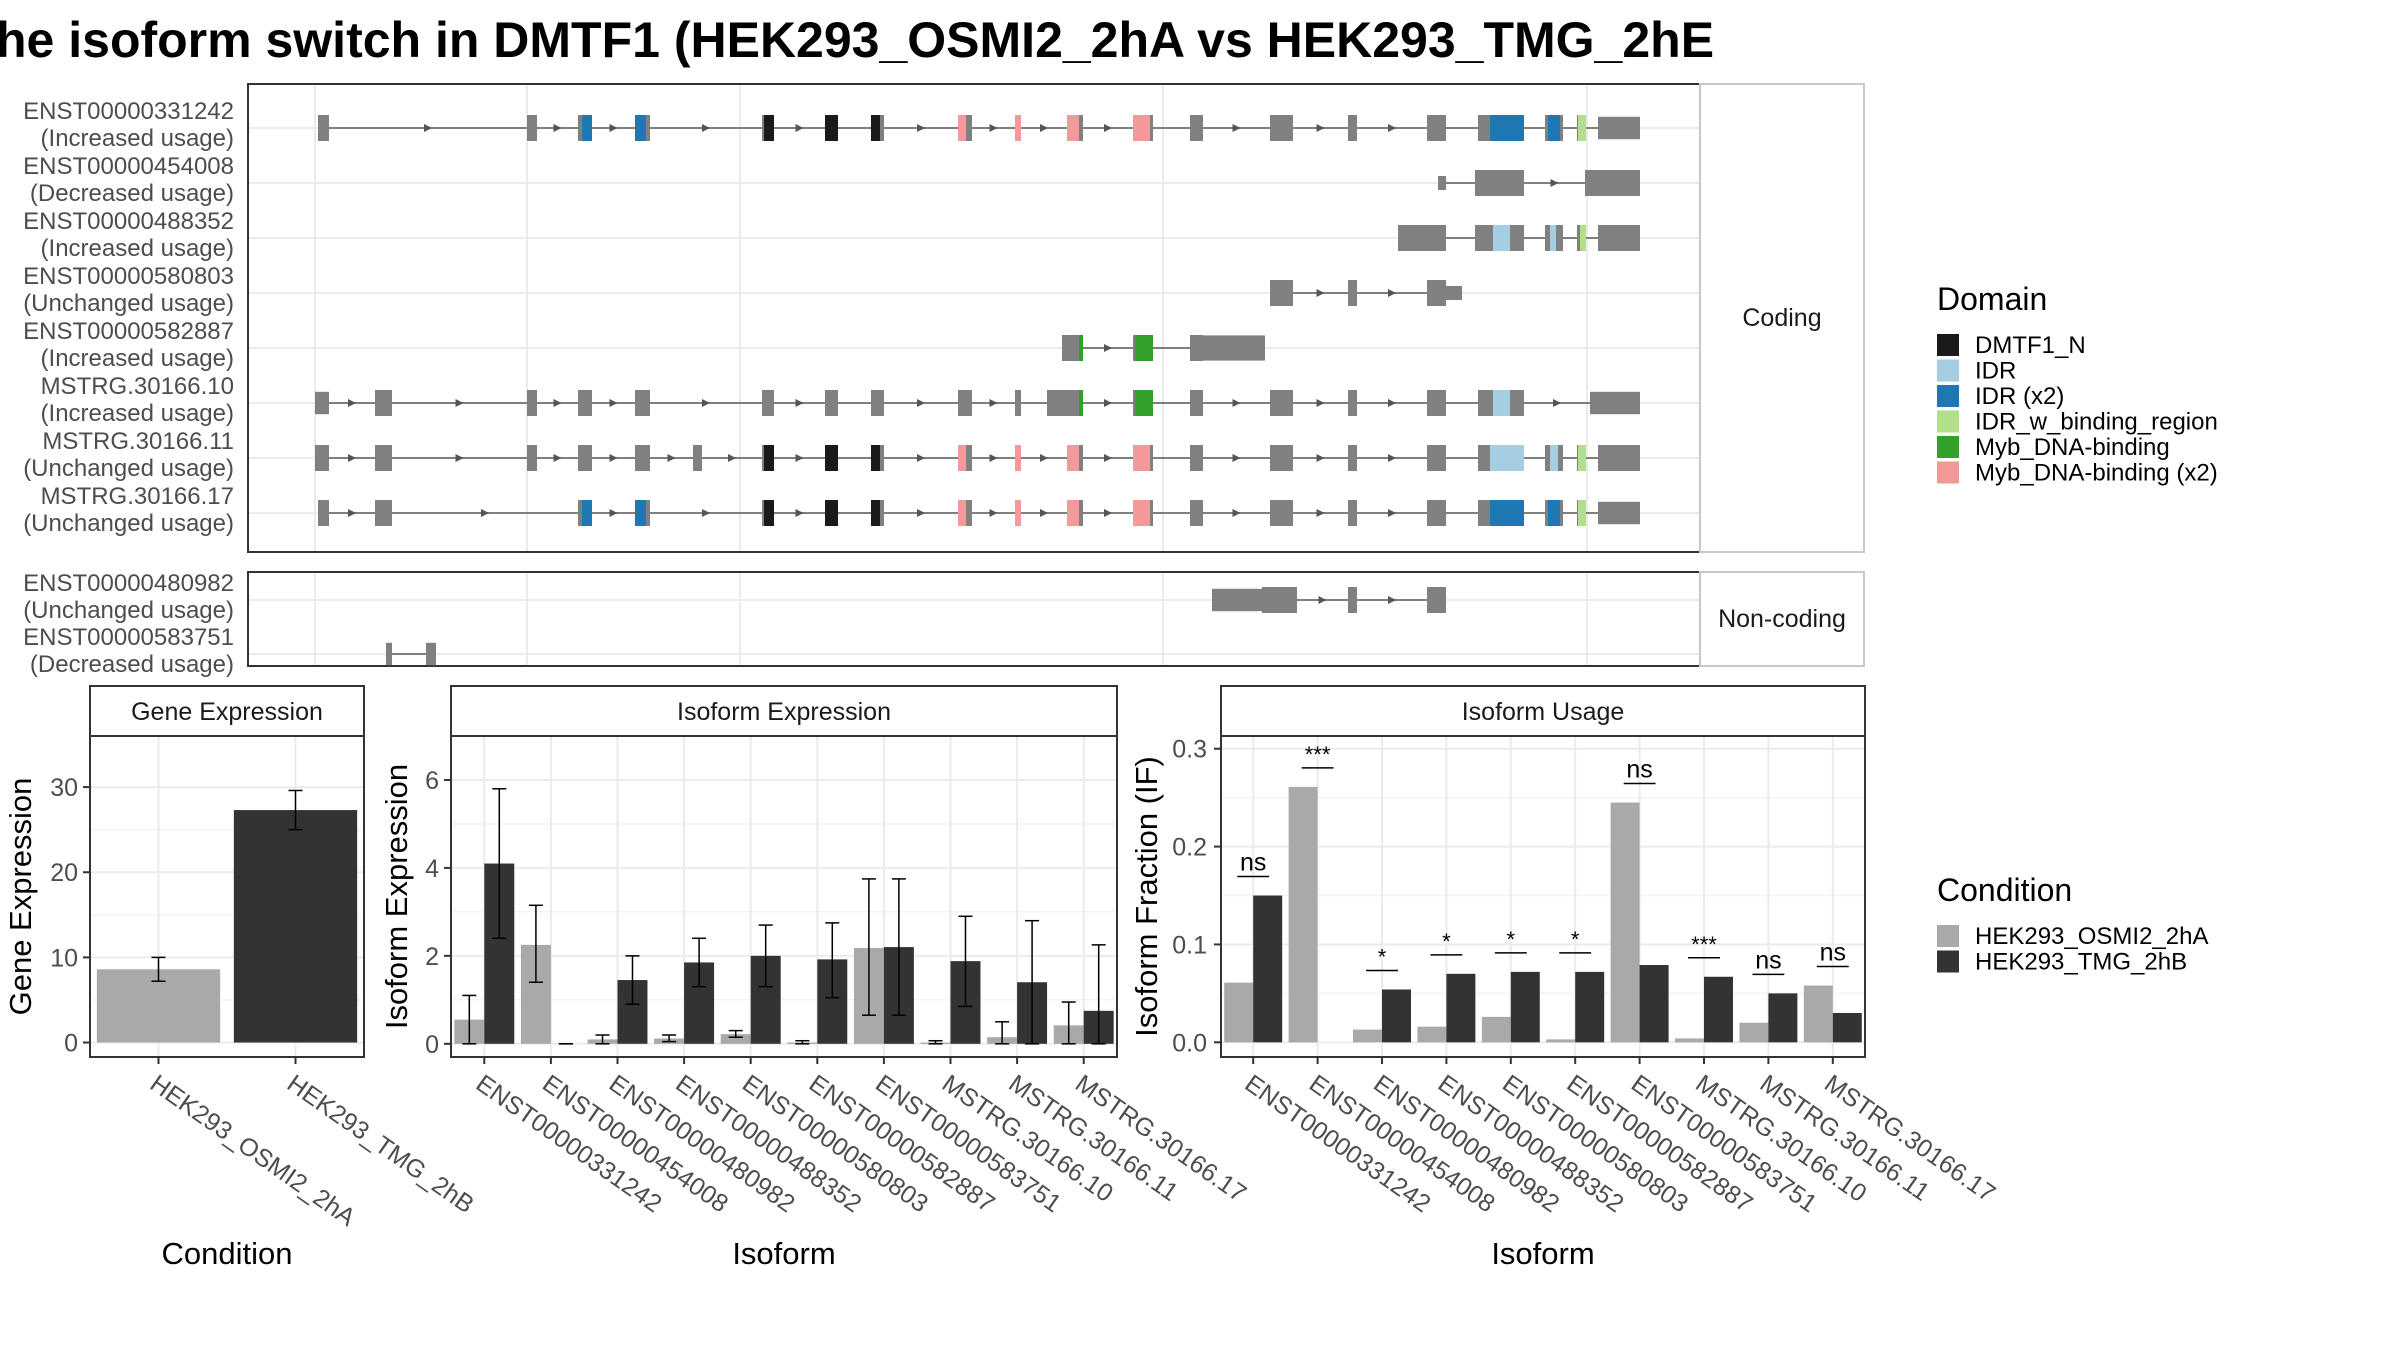 The height and width of the screenshot is (1350, 2400). What do you see at coordinates (2081, 962) in the screenshot?
I see `legend-label: HEK293_TMG_2hB` at bounding box center [2081, 962].